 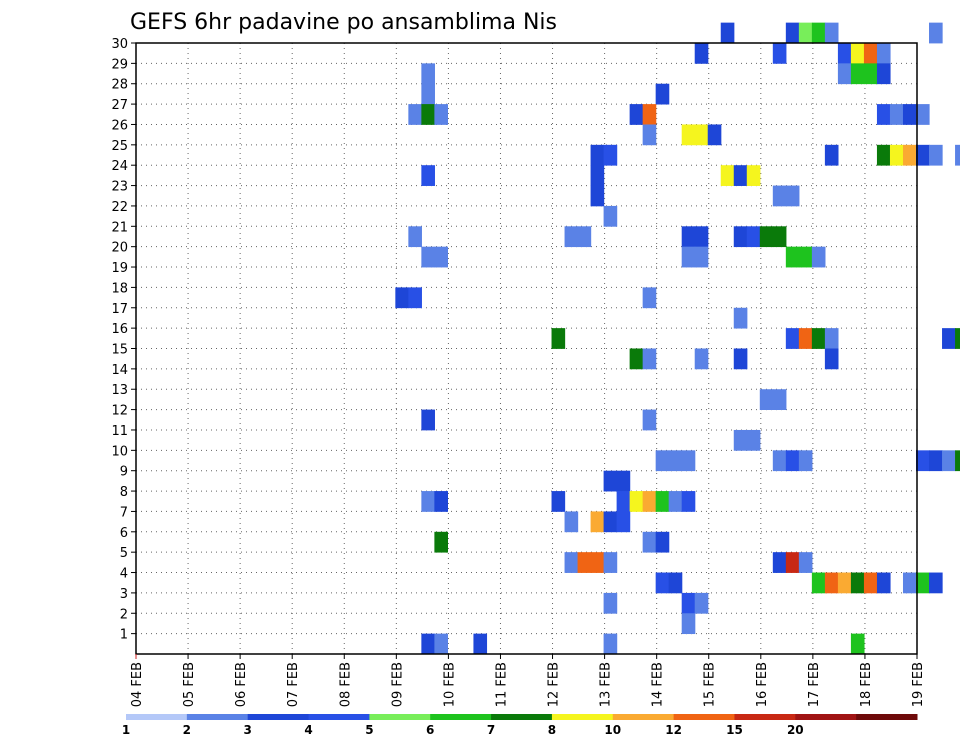 I want to click on colorbar-label: 2, so click(x=187, y=730).